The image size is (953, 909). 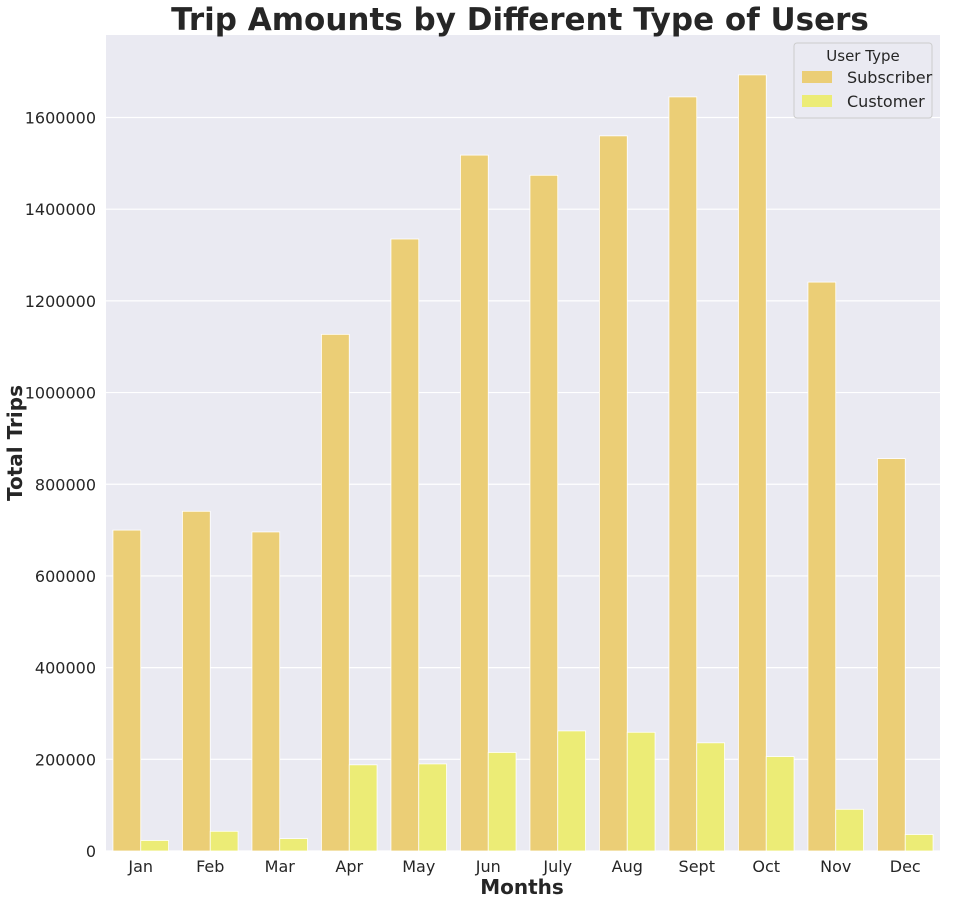 What do you see at coordinates (210, 866) in the screenshot?
I see `x-tick-label: Feb` at bounding box center [210, 866].